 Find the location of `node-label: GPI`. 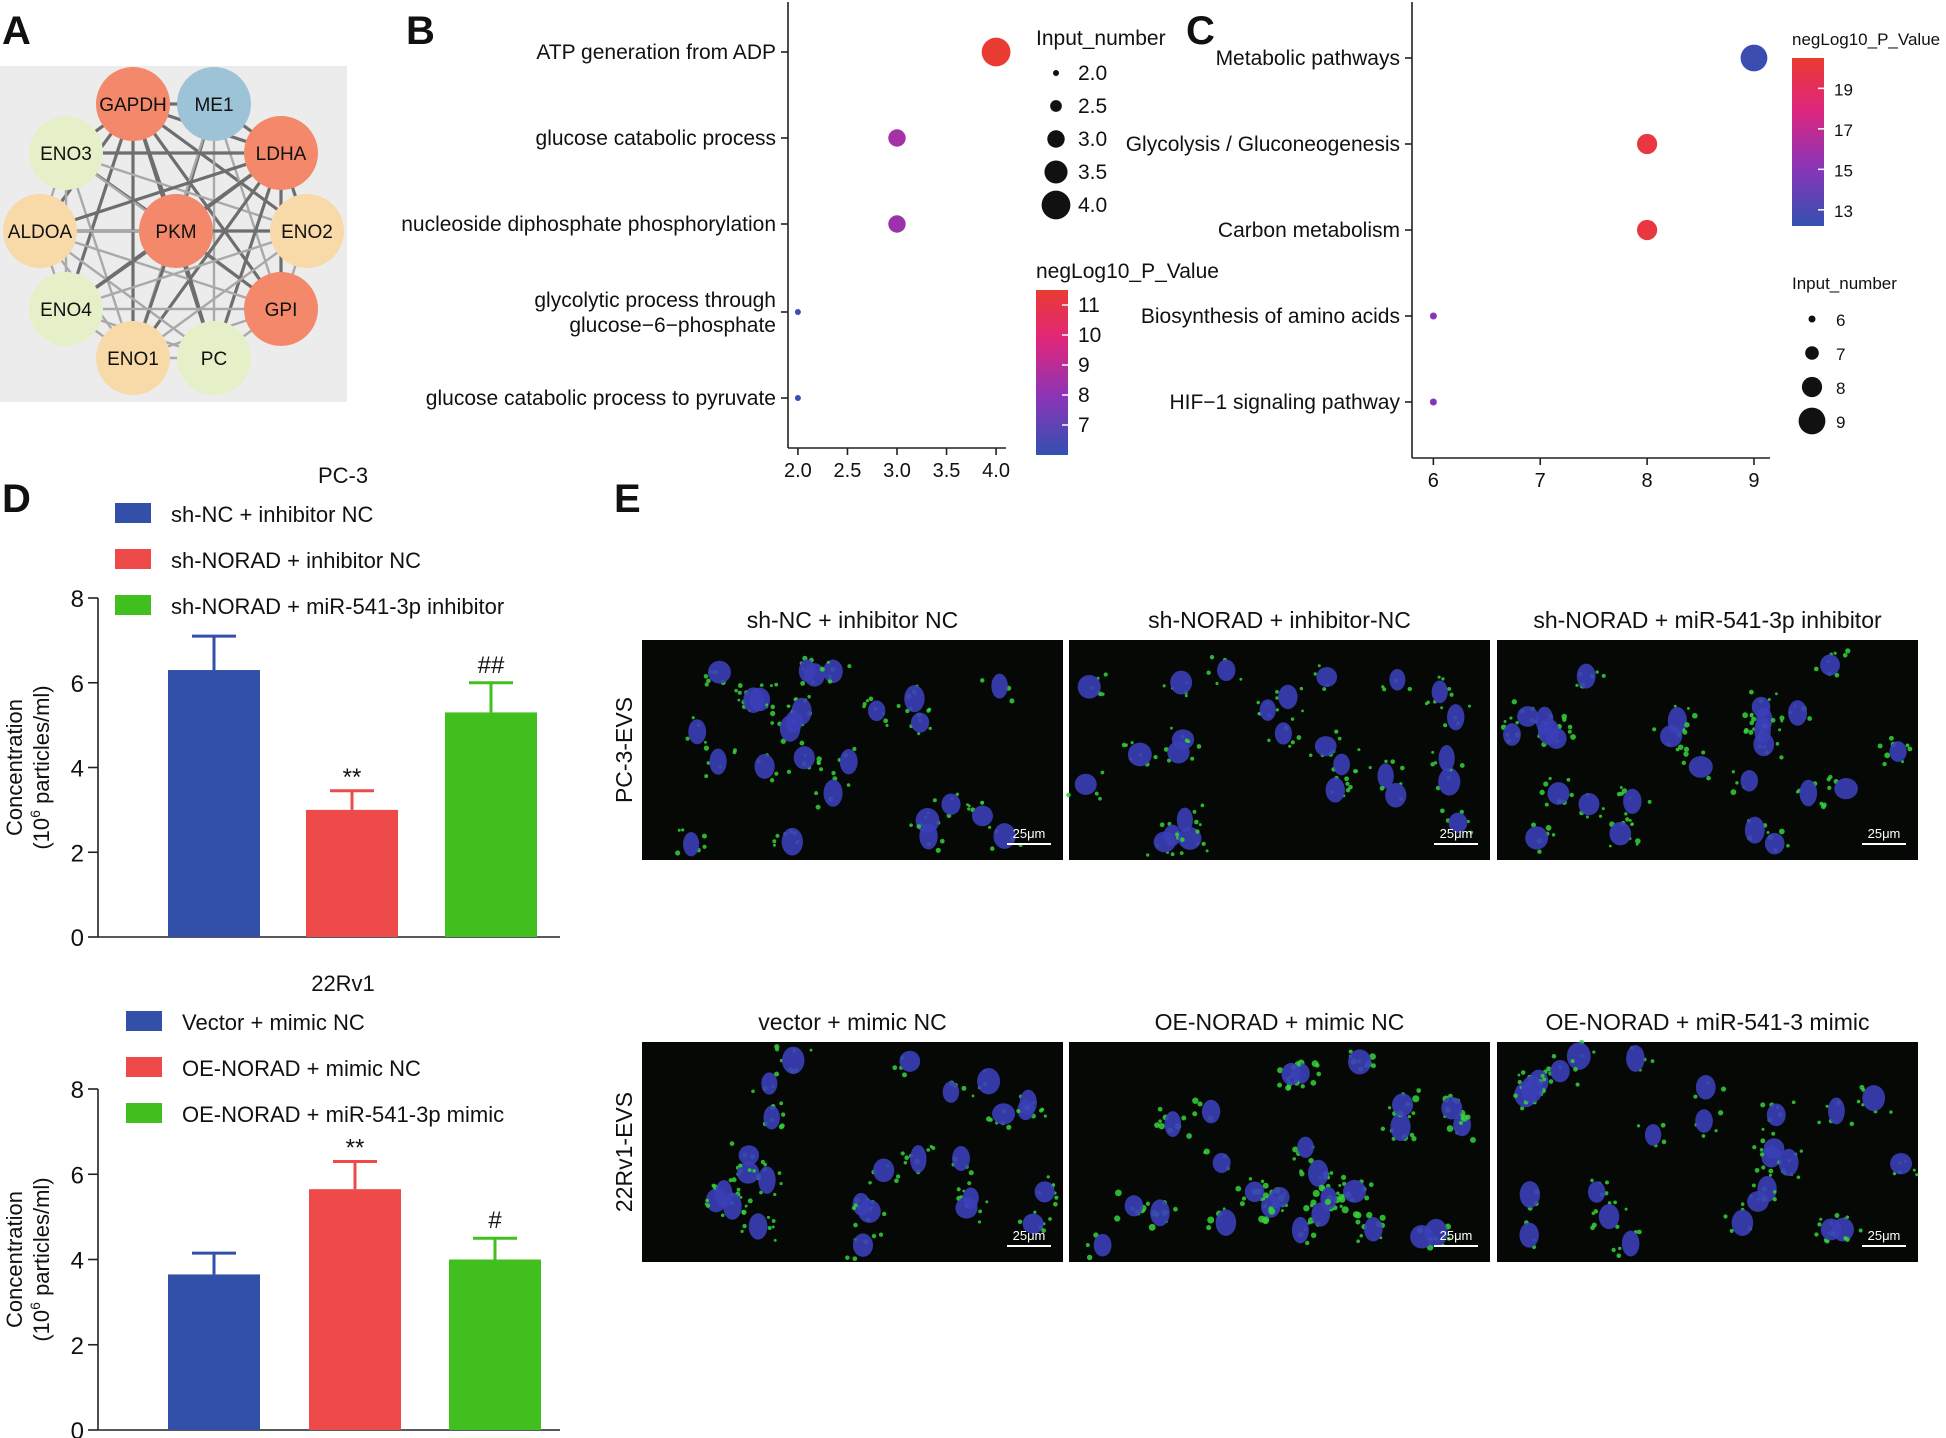

node-label: GPI is located at coordinates (281, 310).